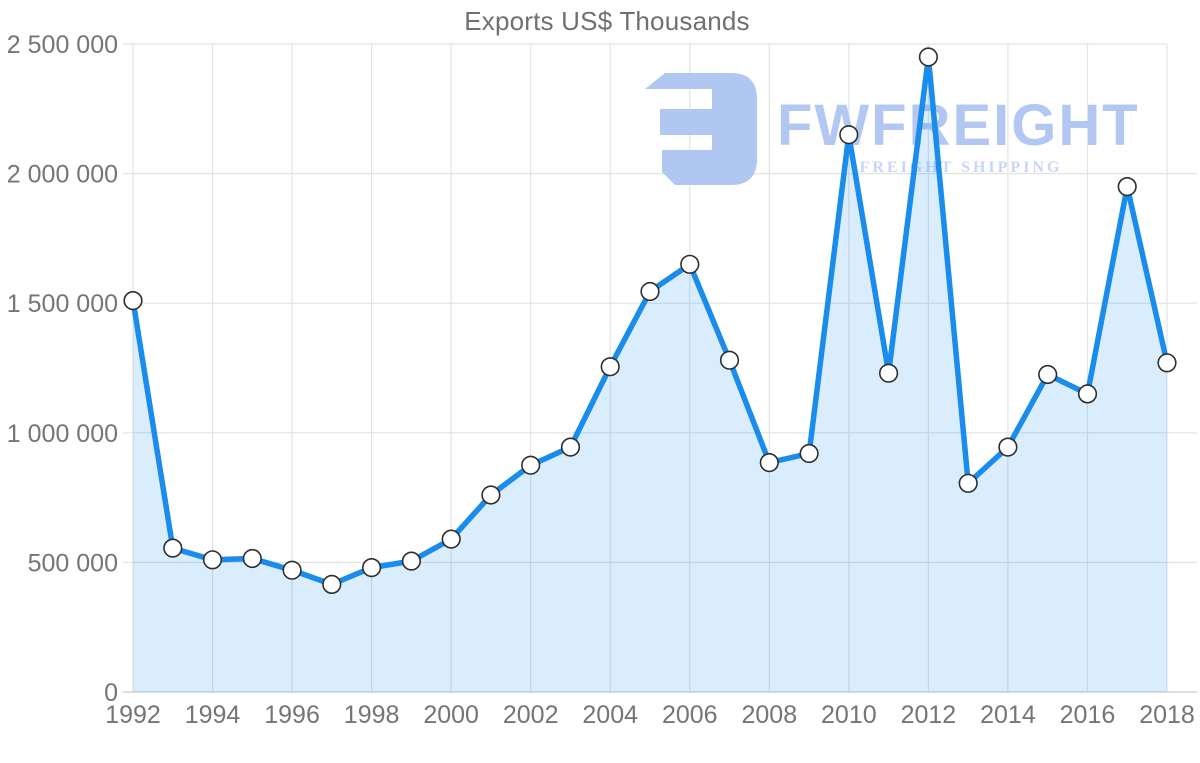 The height and width of the screenshot is (763, 1200). What do you see at coordinates (929, 715) in the screenshot?
I see `x-tick-label: 2012` at bounding box center [929, 715].